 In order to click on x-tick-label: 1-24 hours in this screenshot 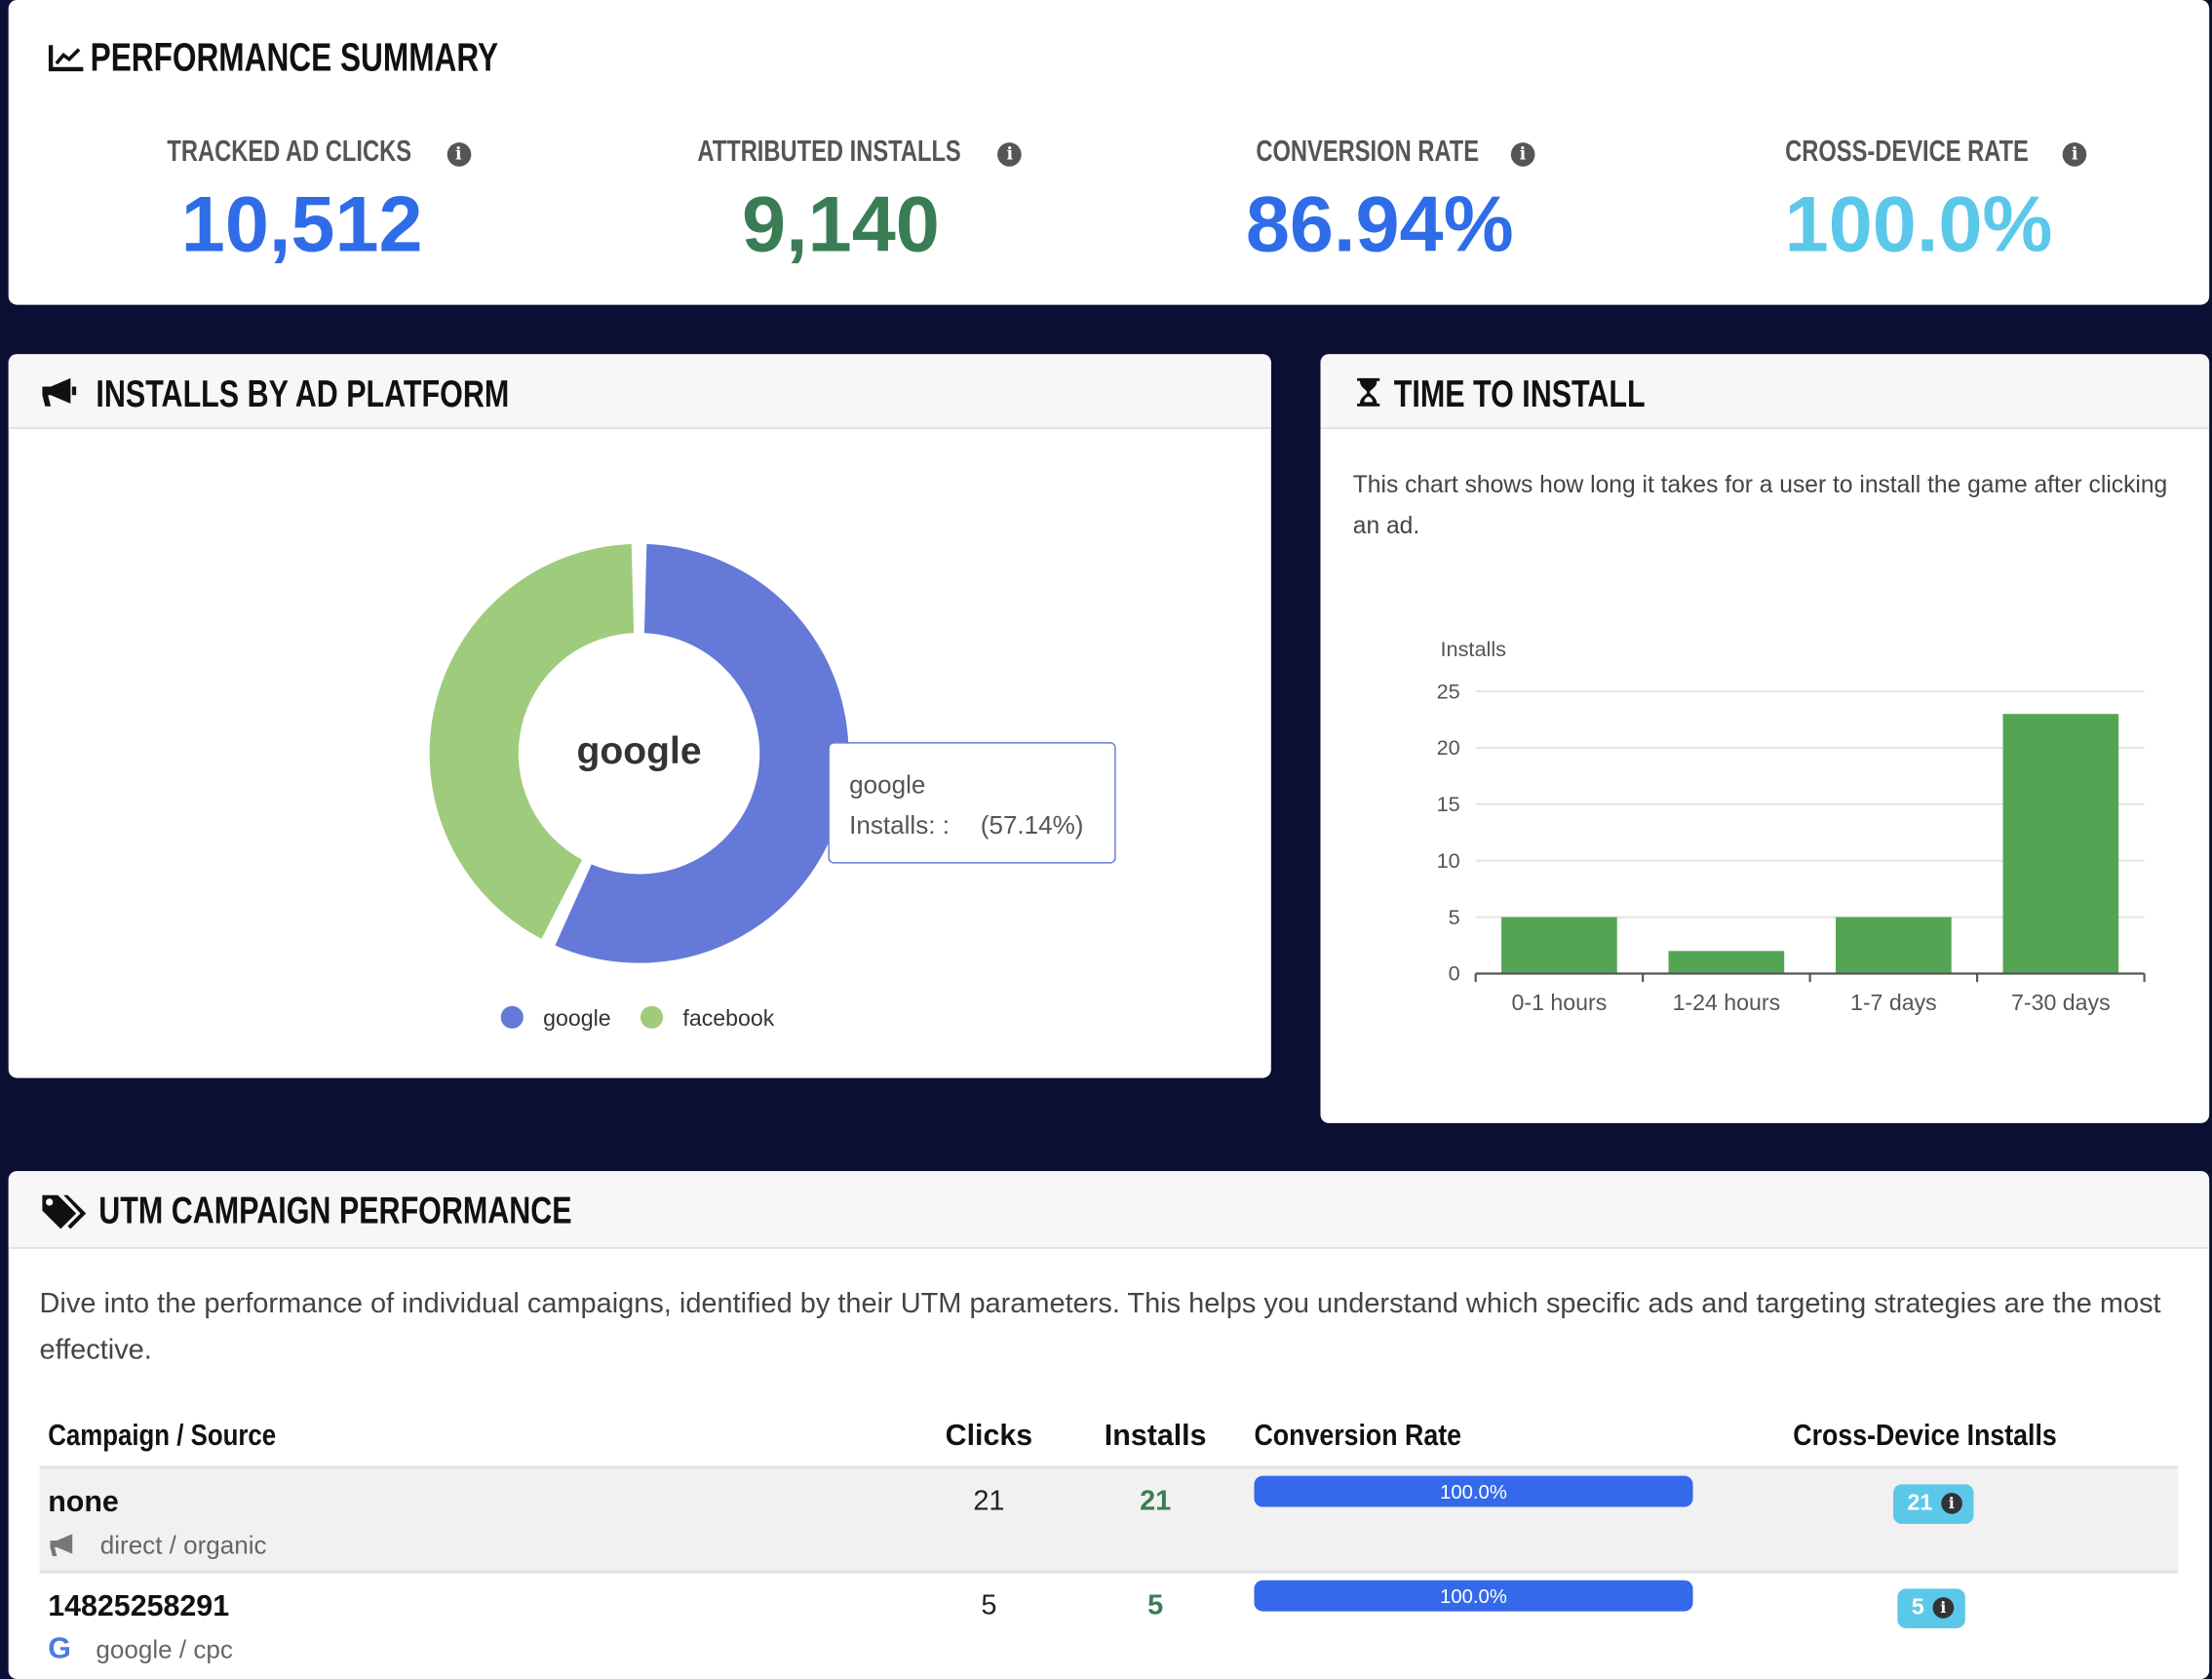, I will do `click(1727, 1002)`.